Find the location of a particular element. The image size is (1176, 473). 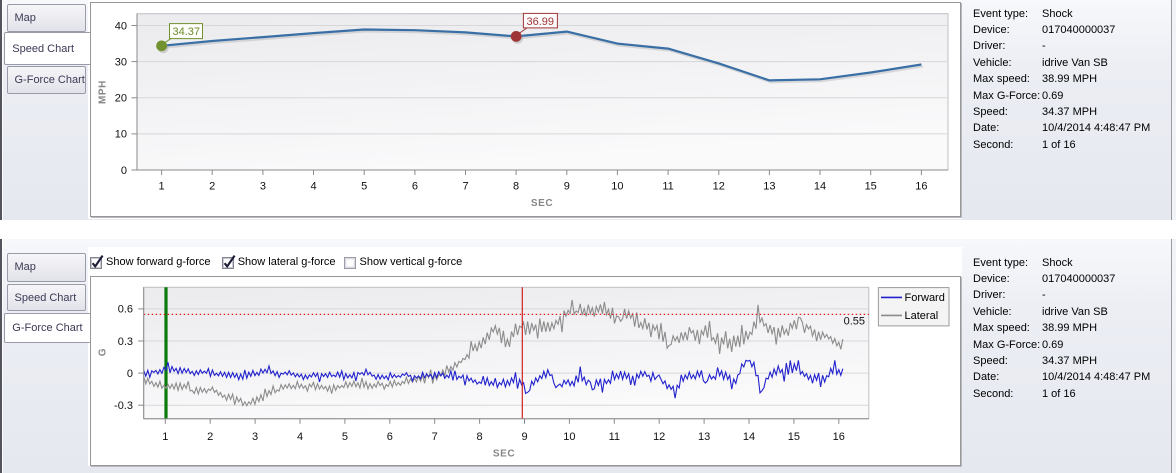

svg-text: 36.99 is located at coordinates (541, 22).